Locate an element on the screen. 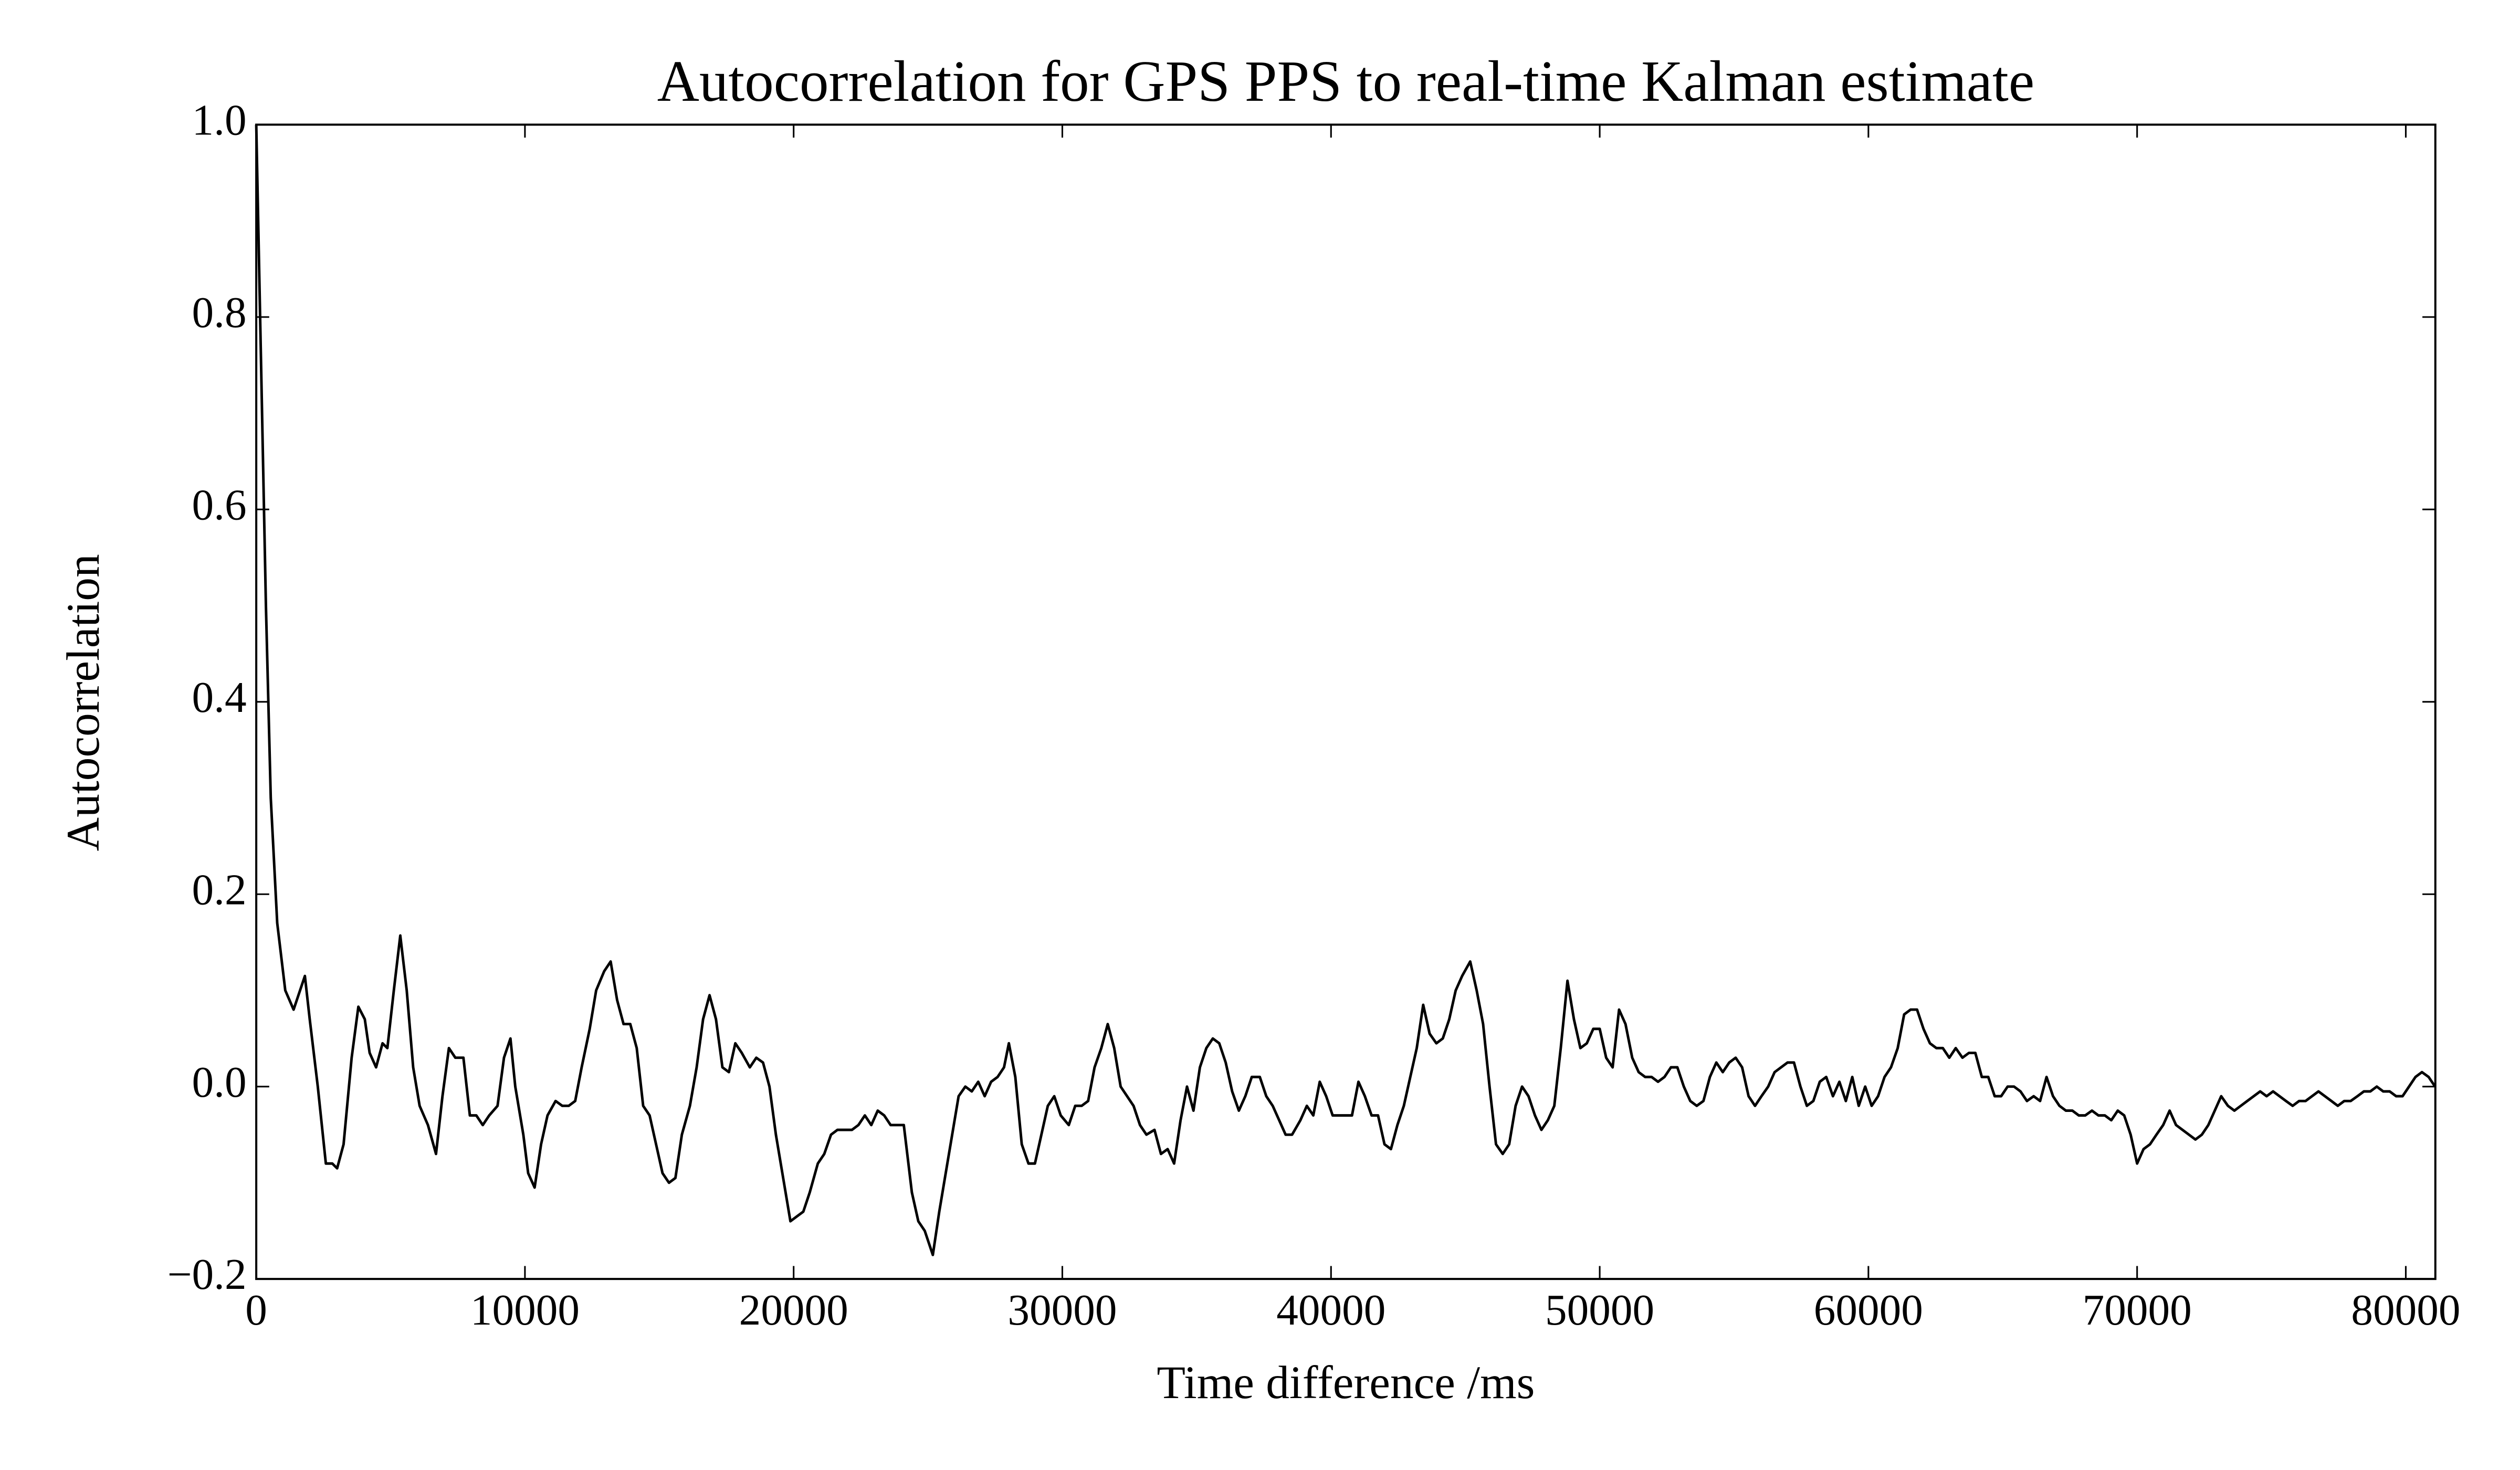 This screenshot has height=1470, width=2520. x-axis-label: Time difference /ms is located at coordinates (1346, 1383).